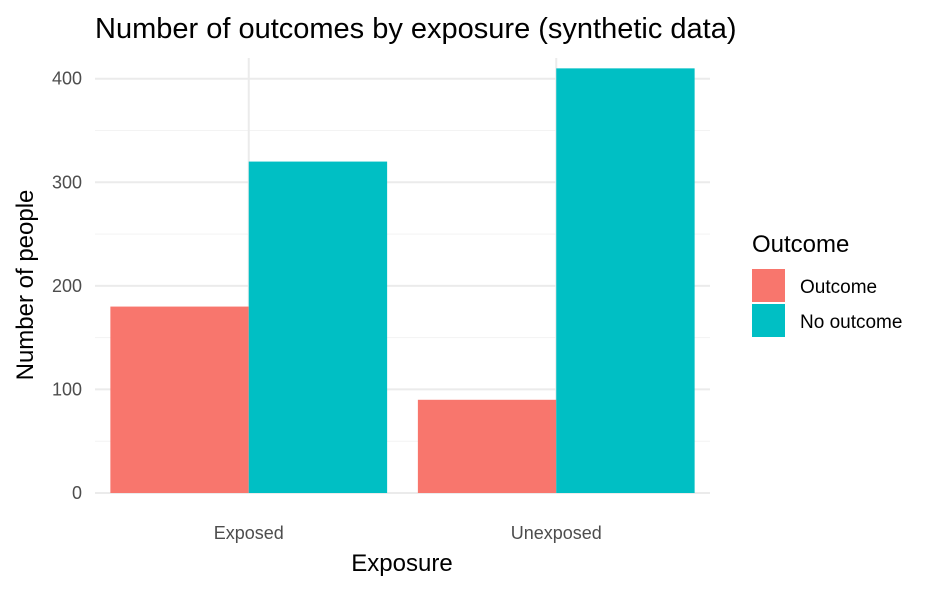 The width and height of the screenshot is (944, 590). I want to click on x-axis: Exposed Unexposed, so click(408, 533).